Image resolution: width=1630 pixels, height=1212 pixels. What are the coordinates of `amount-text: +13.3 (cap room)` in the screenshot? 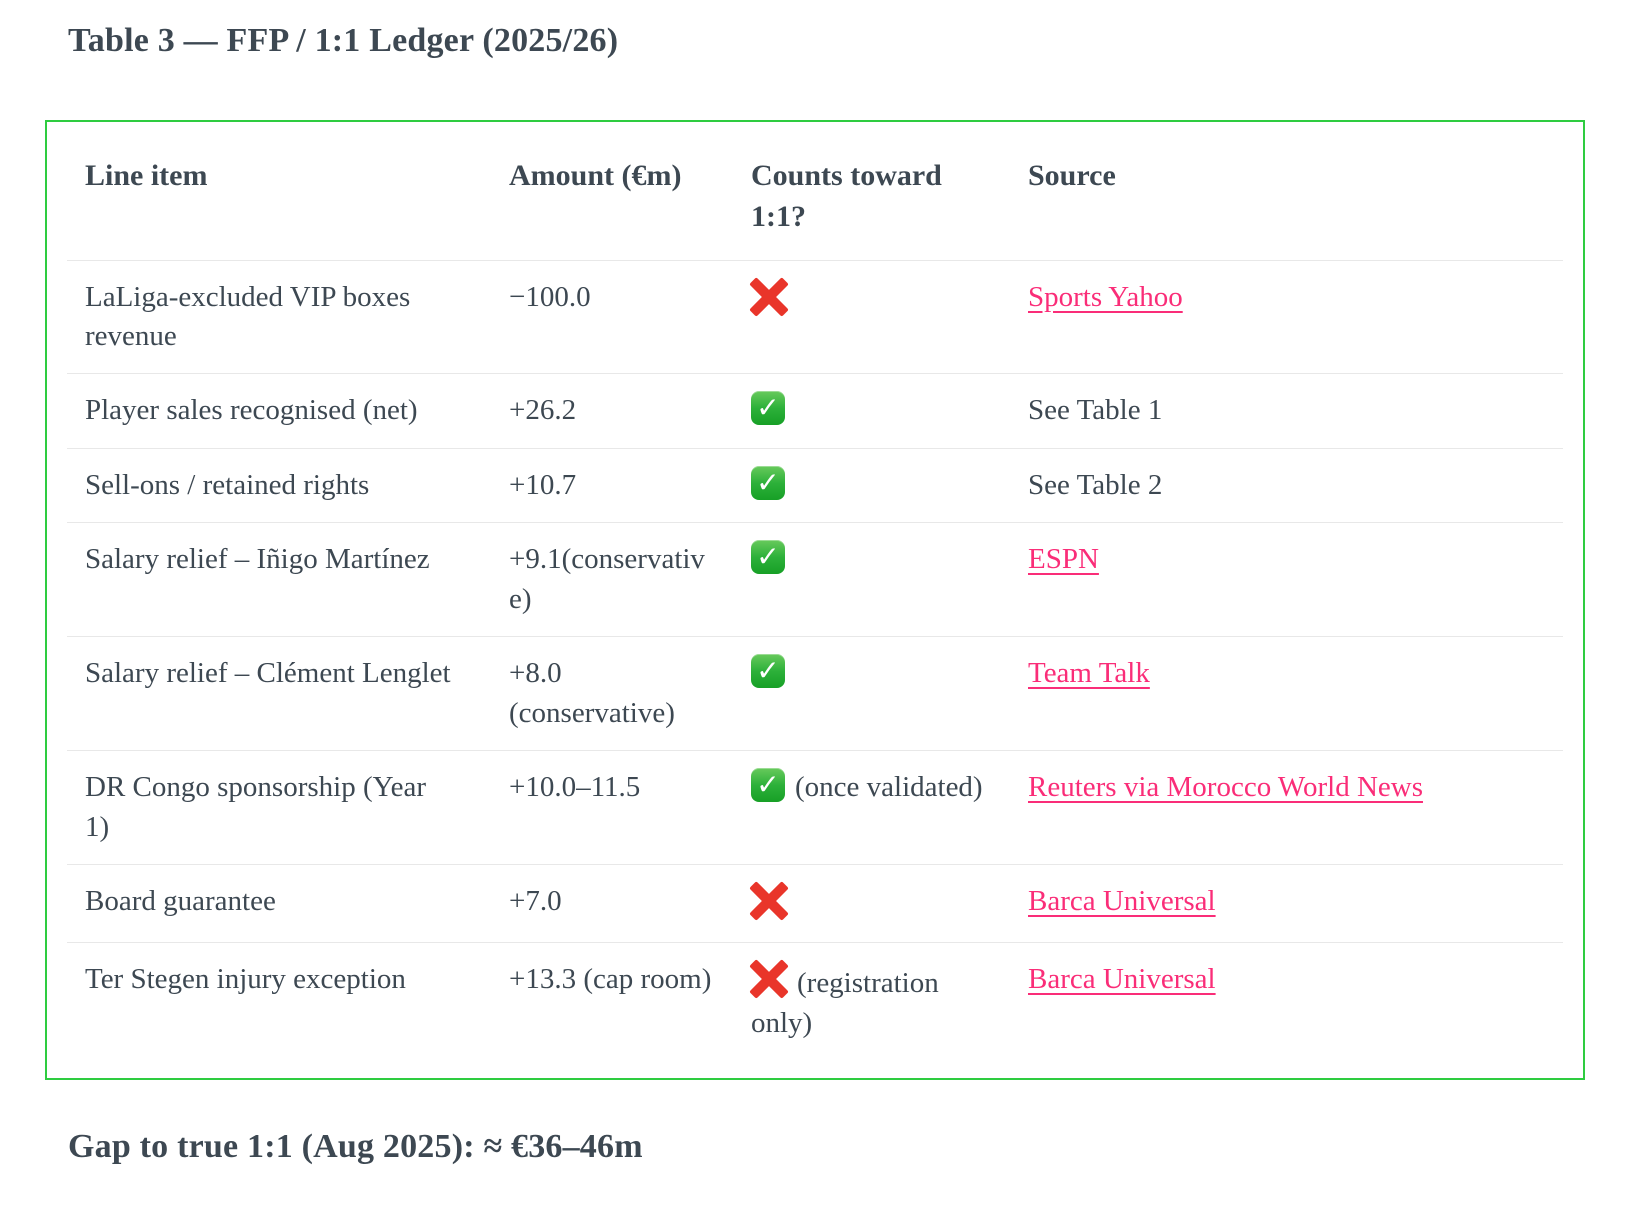 It's located at (610, 979).